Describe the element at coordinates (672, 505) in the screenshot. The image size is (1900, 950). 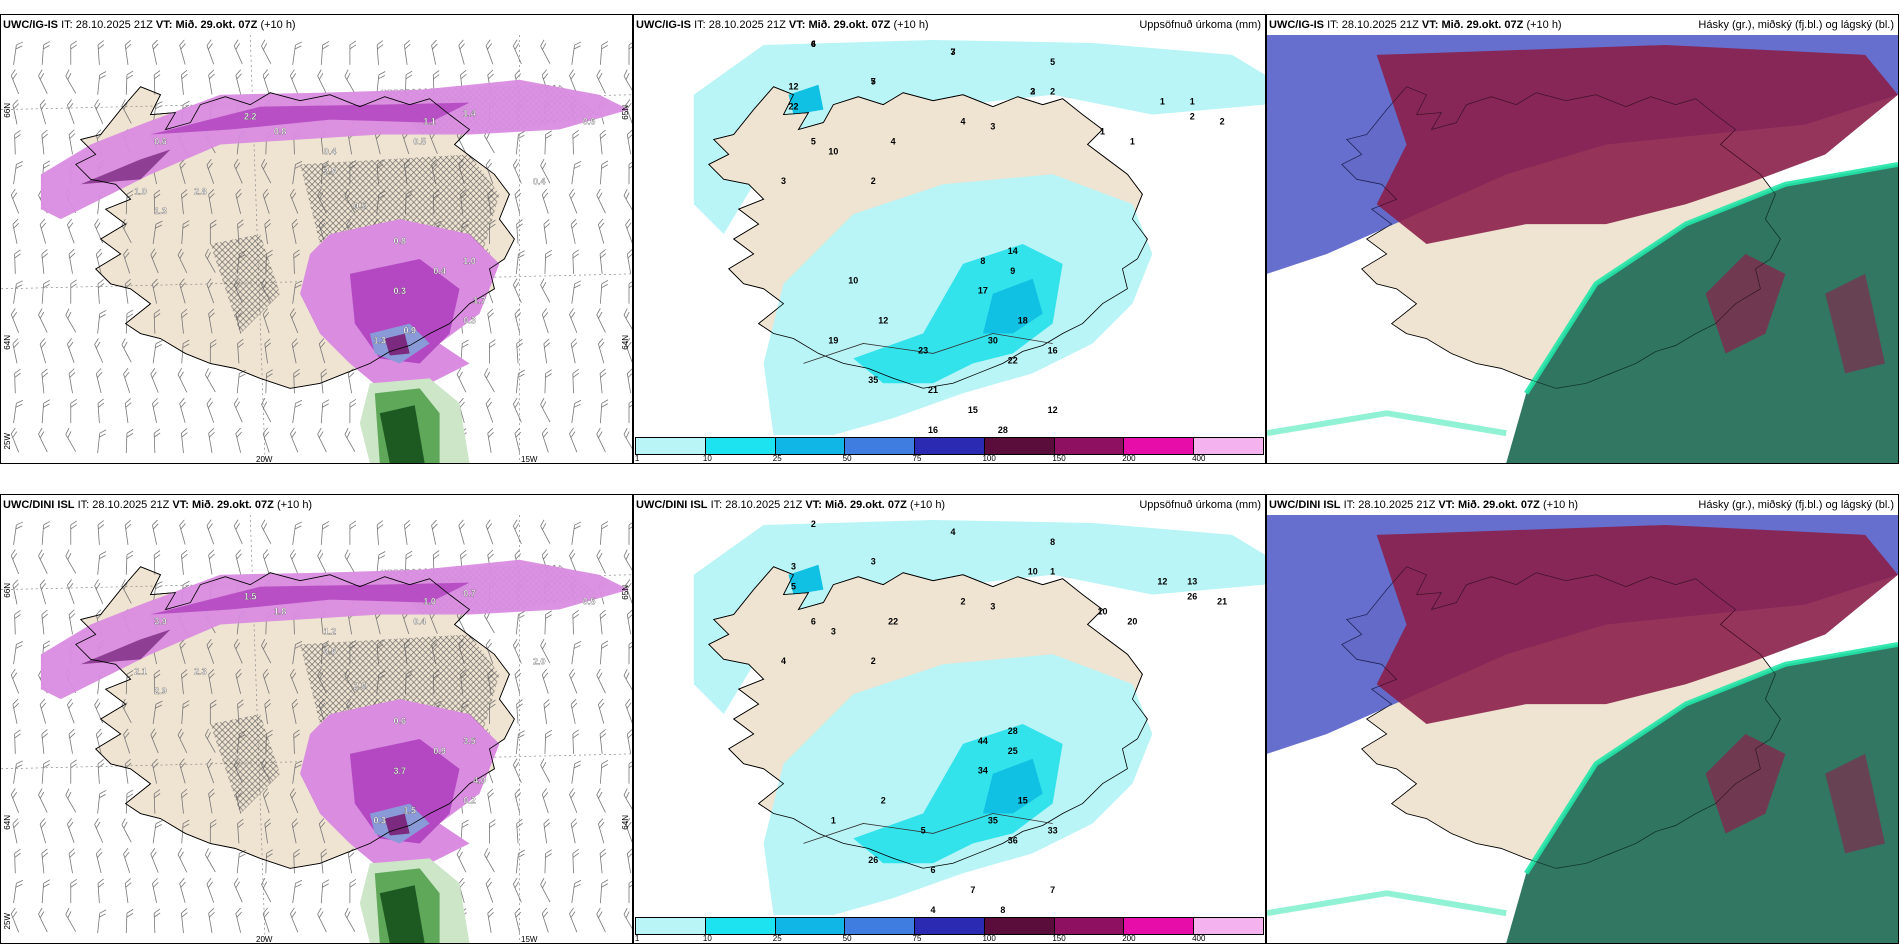
I see `model-name: UWC/DINI ISL` at that location.